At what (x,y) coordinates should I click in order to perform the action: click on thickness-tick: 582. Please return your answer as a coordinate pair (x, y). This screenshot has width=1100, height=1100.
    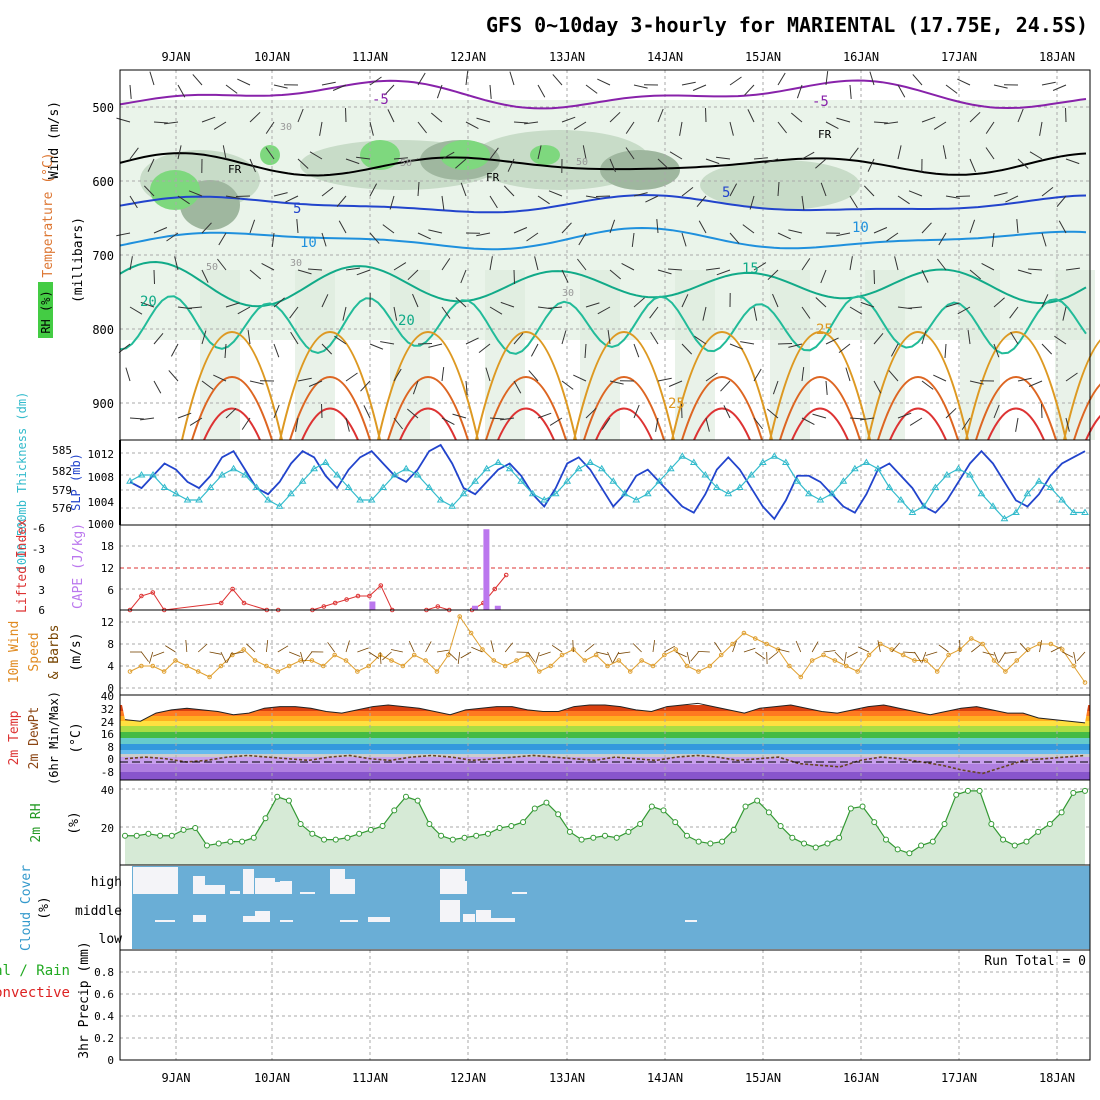
    Looking at the image, I should click on (62, 471).